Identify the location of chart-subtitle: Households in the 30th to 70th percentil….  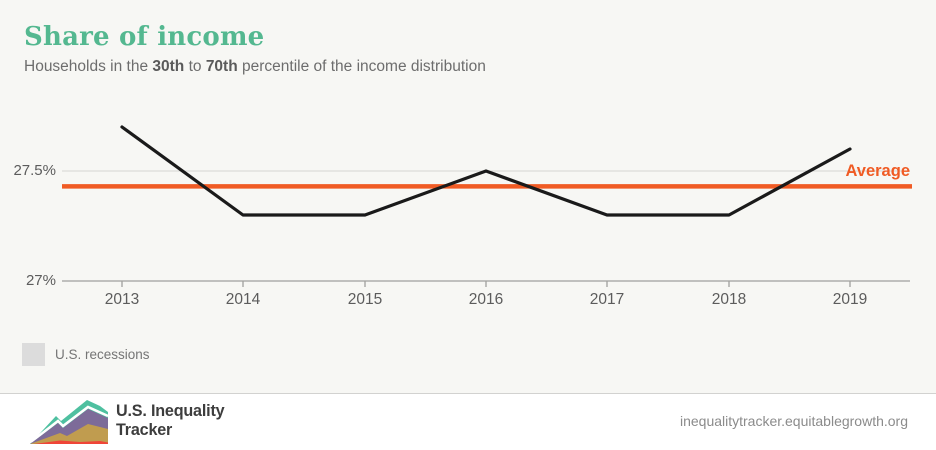
(255, 67).